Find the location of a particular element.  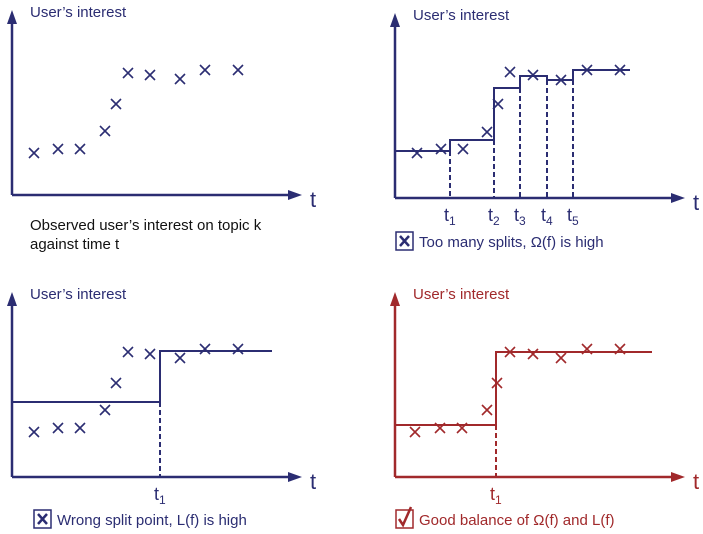

caption-line: against time t is located at coordinates (75, 244).